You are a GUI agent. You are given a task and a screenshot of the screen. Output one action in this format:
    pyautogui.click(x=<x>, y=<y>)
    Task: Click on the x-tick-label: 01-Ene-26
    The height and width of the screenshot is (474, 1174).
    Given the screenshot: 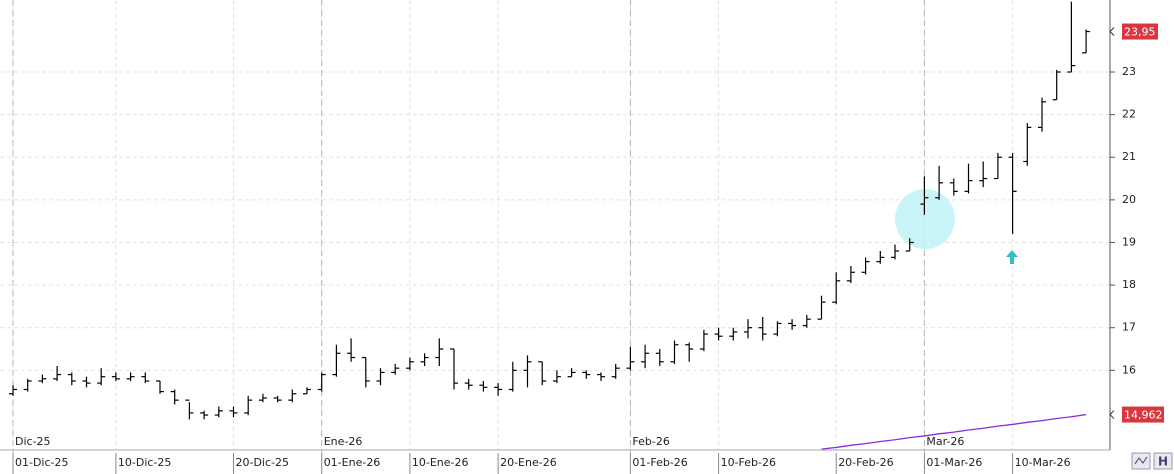 What is the action you would take?
    pyautogui.click(x=352, y=462)
    